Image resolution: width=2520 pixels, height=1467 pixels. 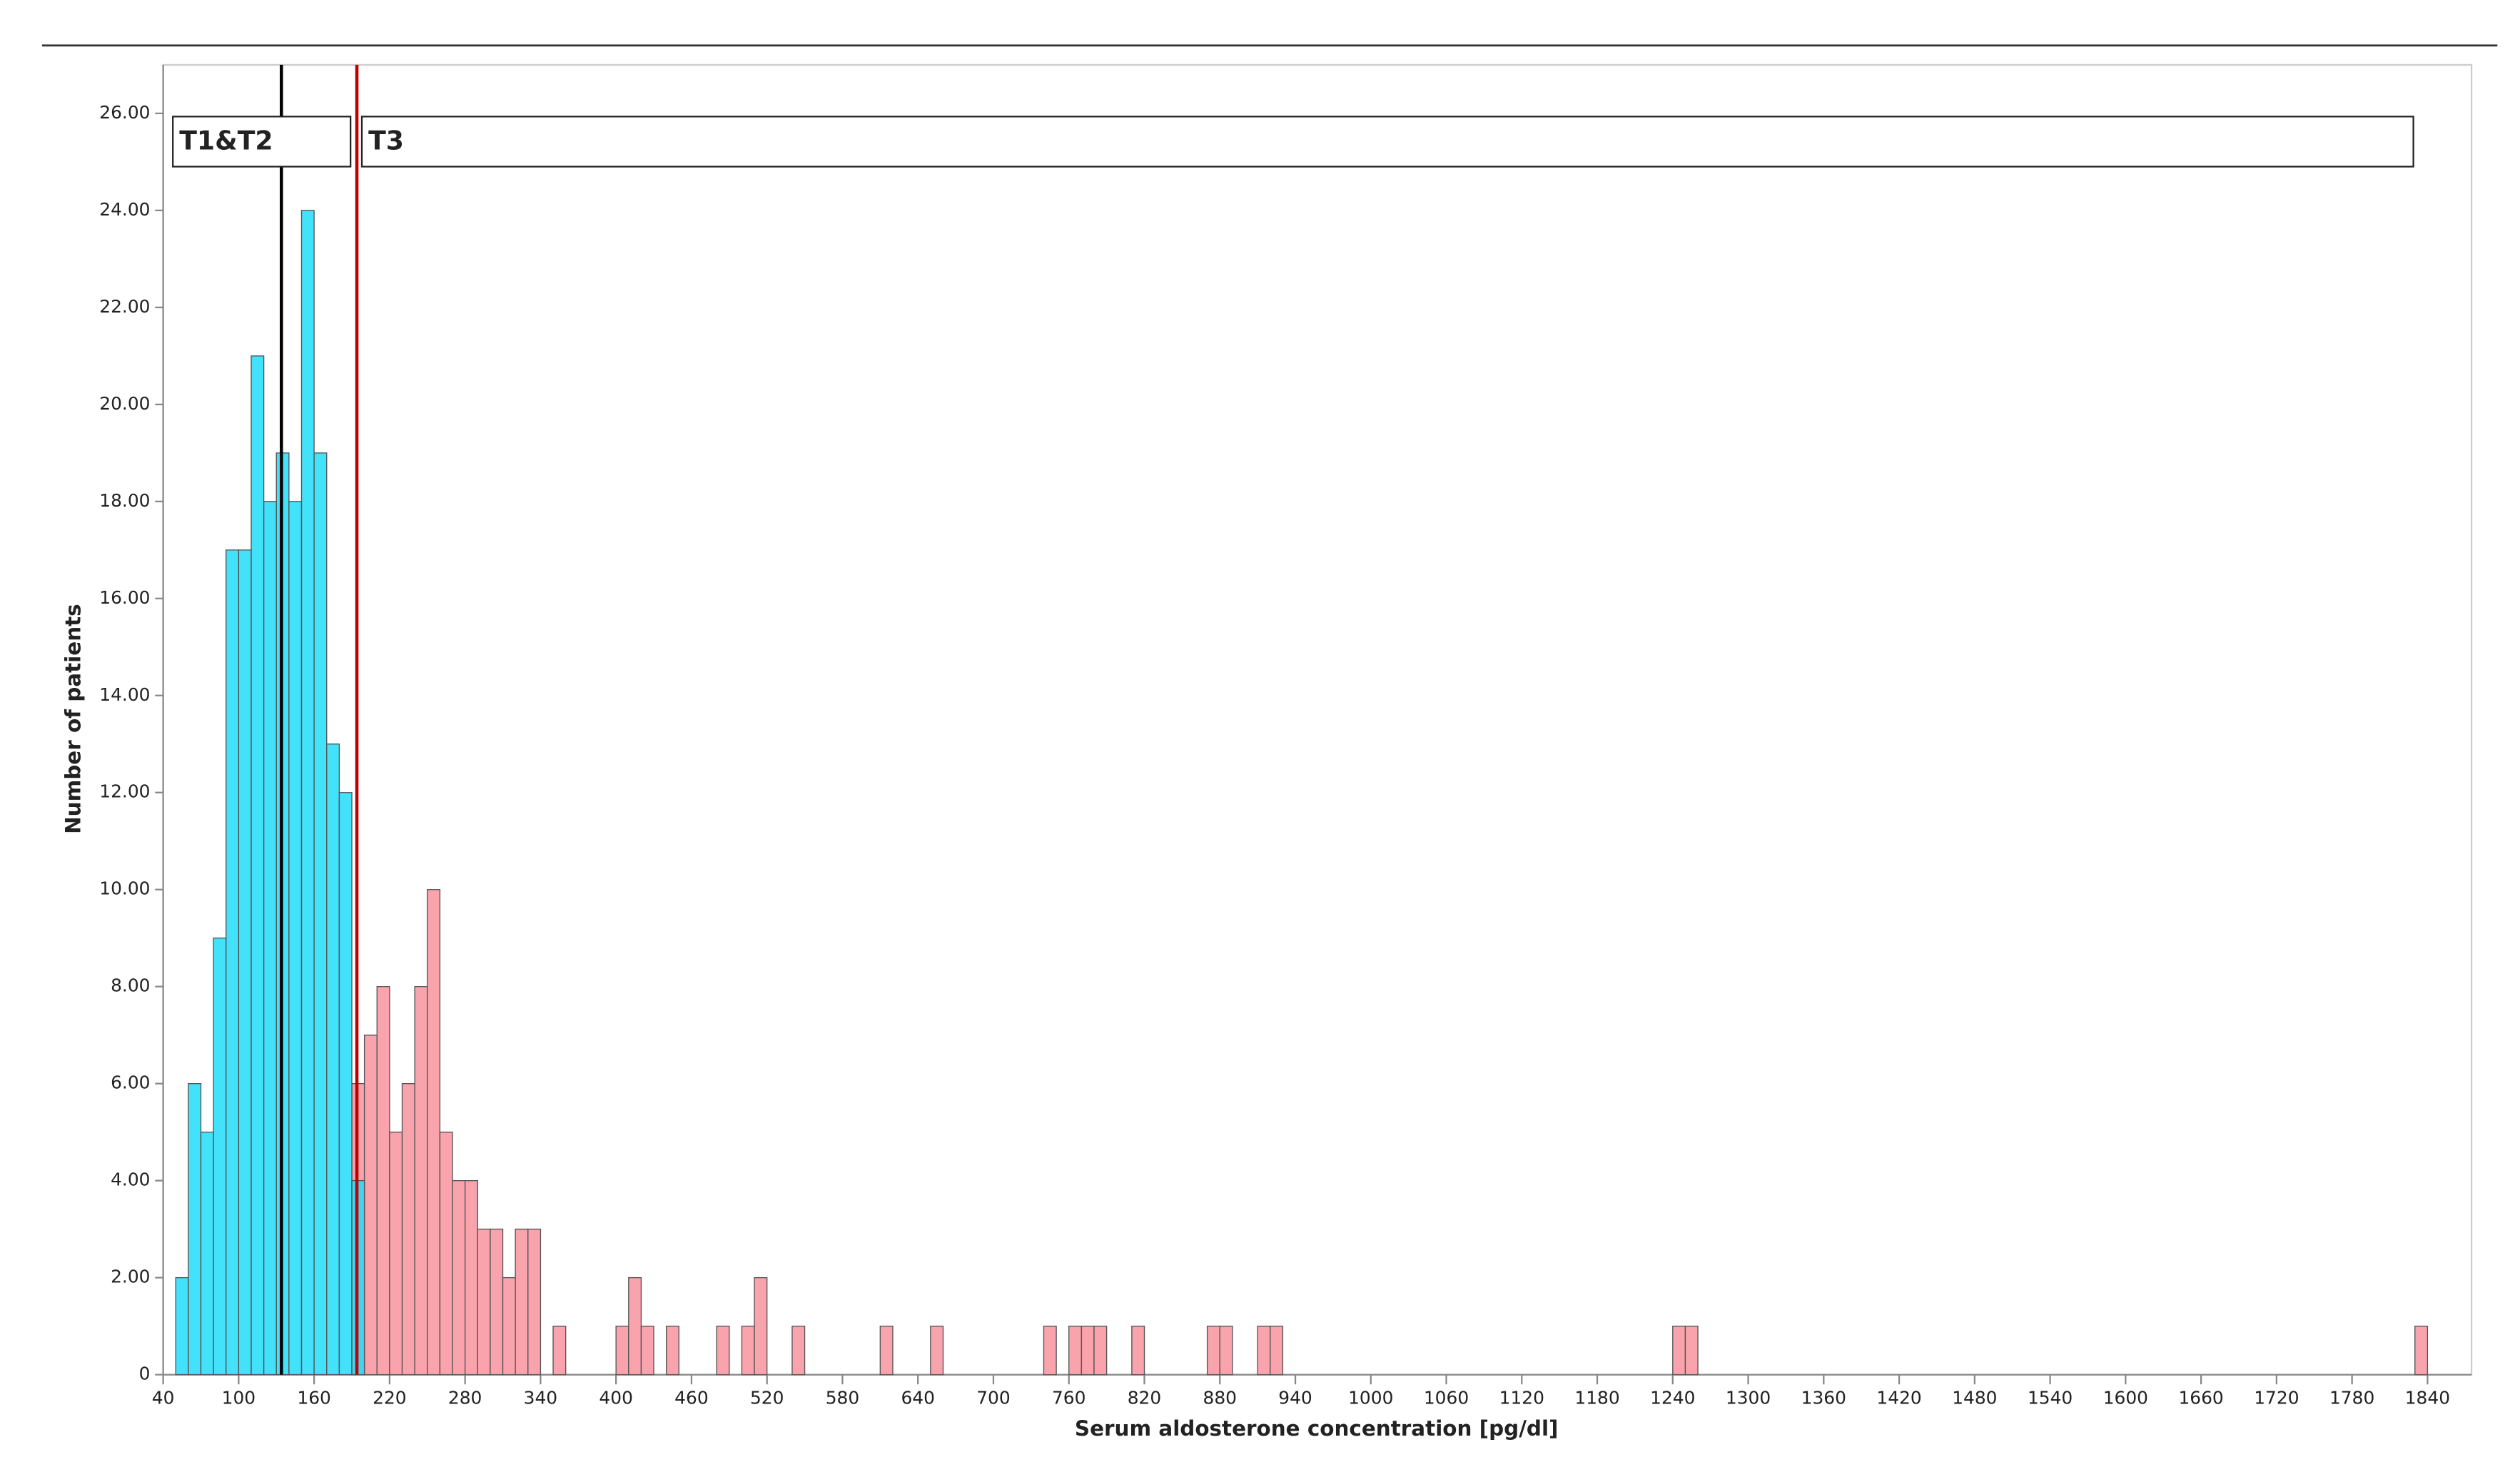 What do you see at coordinates (691, 1398) in the screenshot?
I see `x-tick-label: 460` at bounding box center [691, 1398].